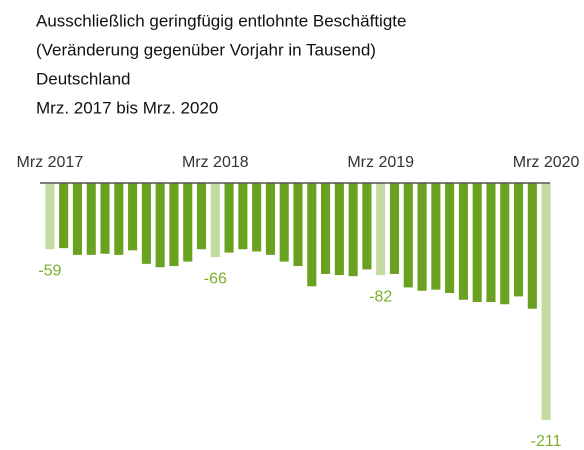  What do you see at coordinates (546, 441) in the screenshot?
I see `data-label: -211` at bounding box center [546, 441].